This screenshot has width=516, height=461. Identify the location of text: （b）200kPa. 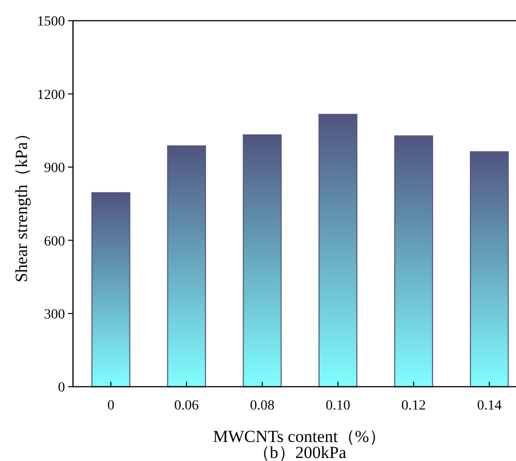
(299, 452).